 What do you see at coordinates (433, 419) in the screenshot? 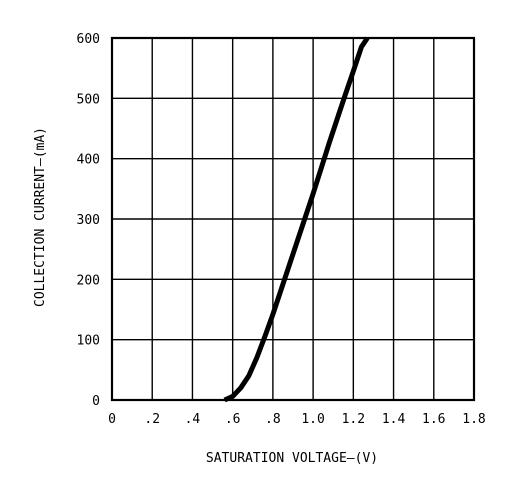
I see `x-tick-label-8: 1.6` at bounding box center [433, 419].